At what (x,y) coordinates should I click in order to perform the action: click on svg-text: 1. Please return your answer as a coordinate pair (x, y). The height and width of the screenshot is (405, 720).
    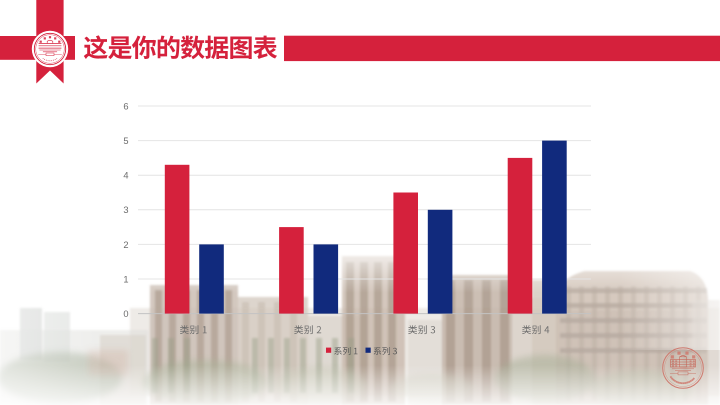
    Looking at the image, I should click on (125, 279).